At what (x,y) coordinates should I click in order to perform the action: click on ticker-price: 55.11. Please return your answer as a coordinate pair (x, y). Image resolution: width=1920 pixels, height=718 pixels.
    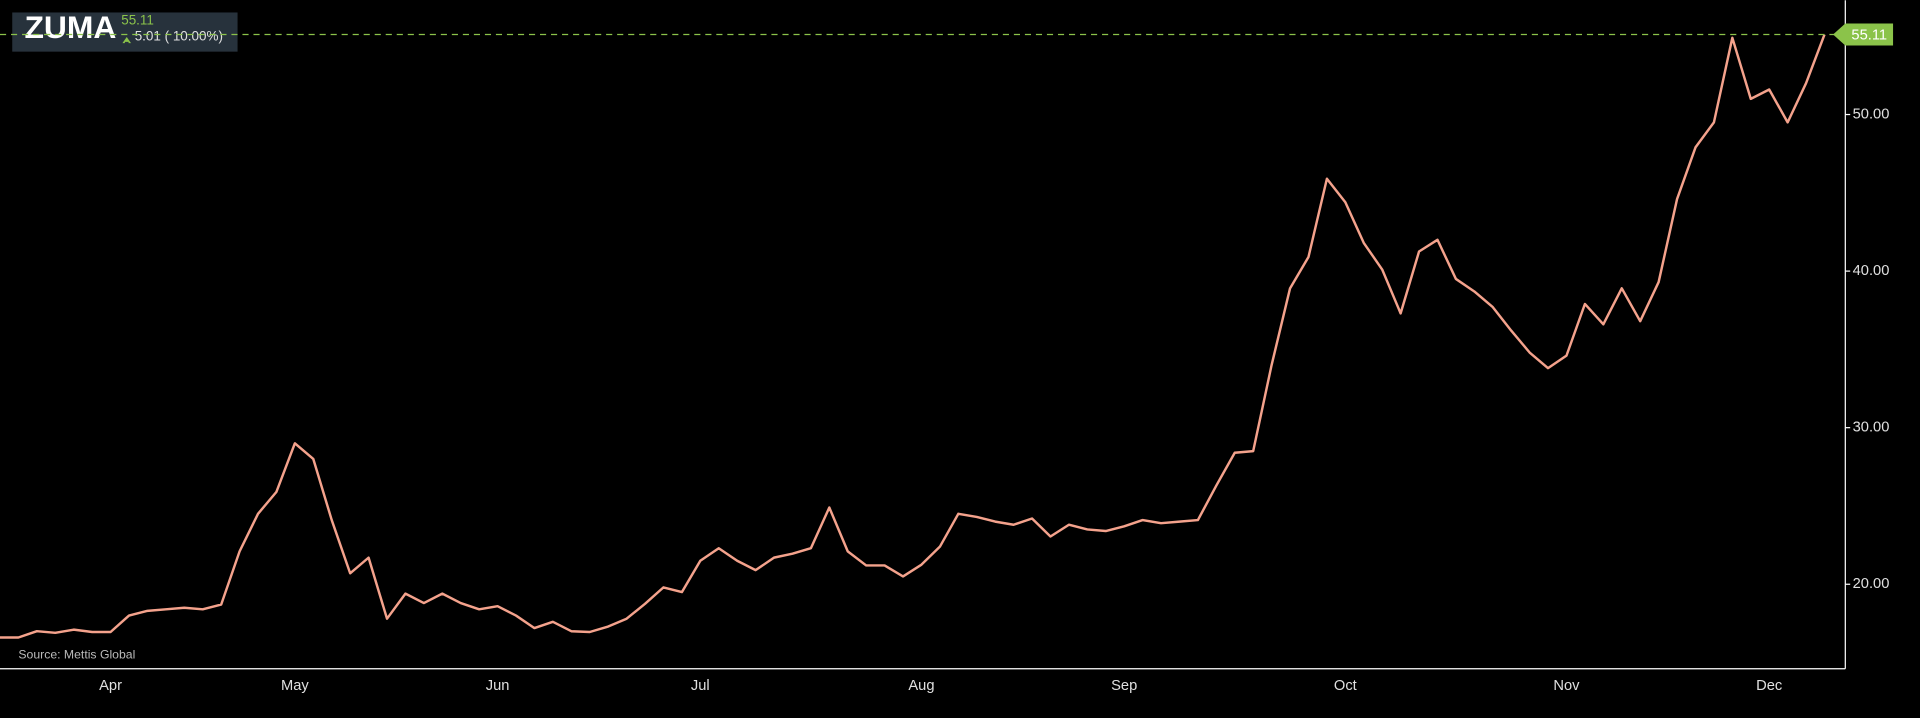
    Looking at the image, I should click on (137, 20).